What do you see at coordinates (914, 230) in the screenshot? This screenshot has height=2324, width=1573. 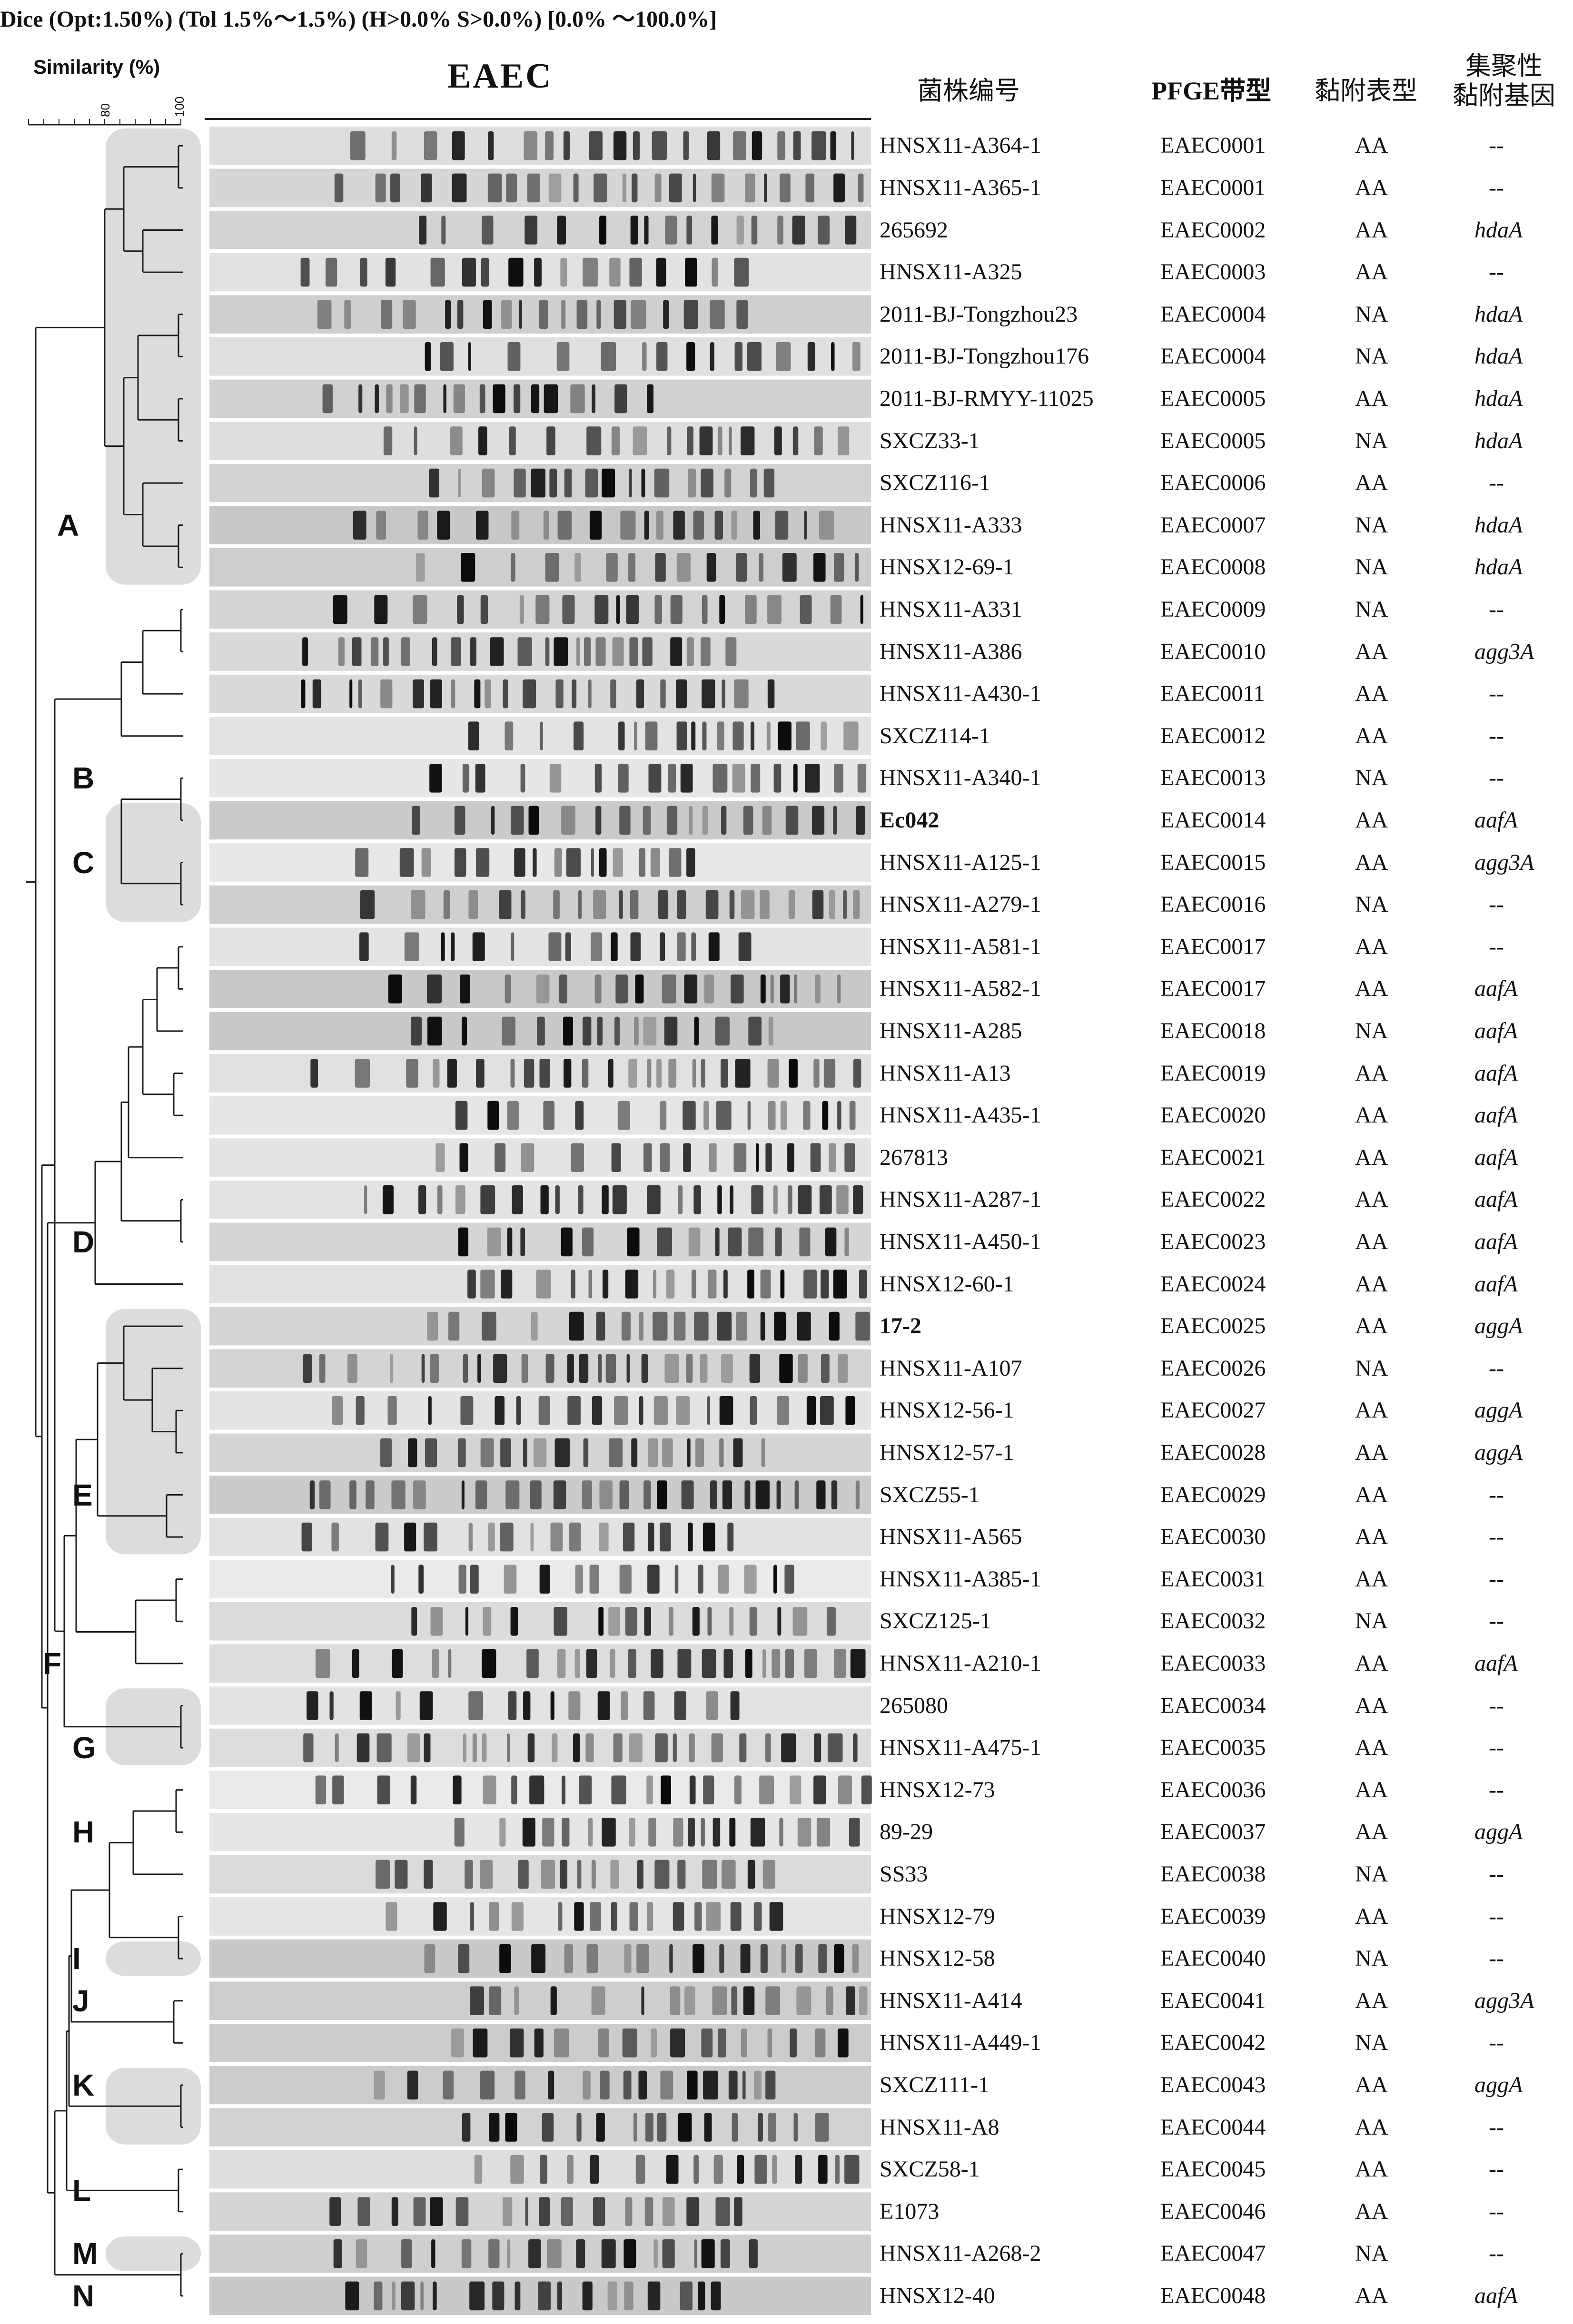 I see `strain-id: 265692` at bounding box center [914, 230].